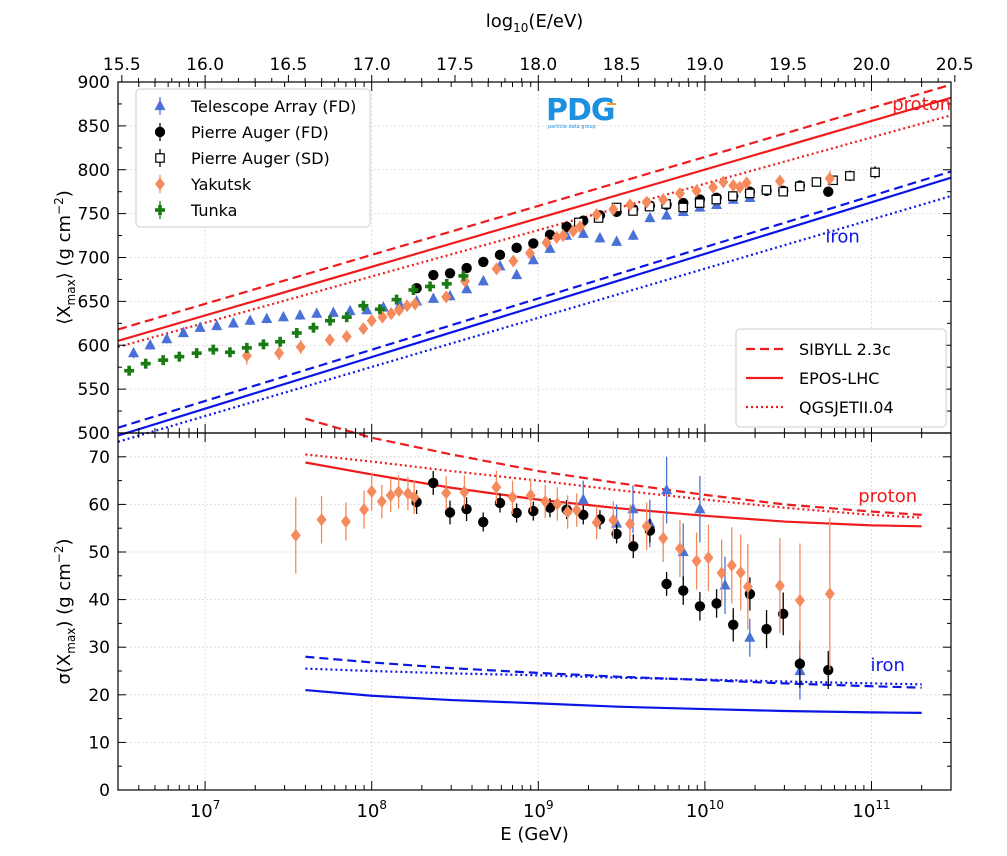 The image size is (1007, 856). What do you see at coordinates (613, 486) in the screenshot?
I see `bottom-model-proton-dotted` at bounding box center [613, 486].